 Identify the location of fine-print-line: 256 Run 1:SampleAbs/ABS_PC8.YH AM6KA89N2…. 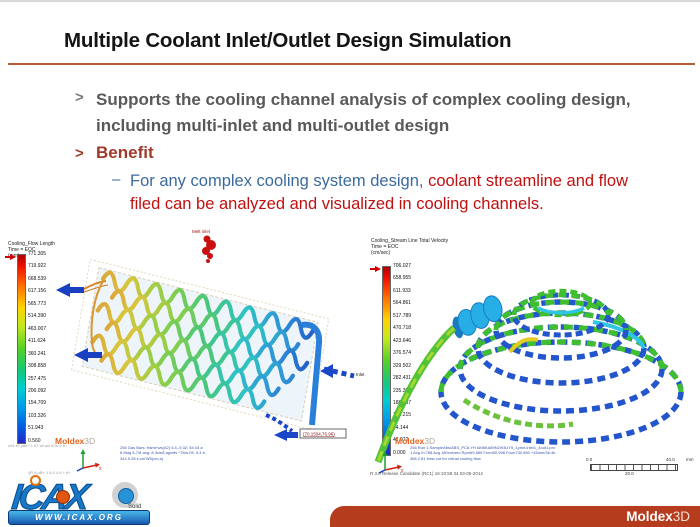
(482, 447).